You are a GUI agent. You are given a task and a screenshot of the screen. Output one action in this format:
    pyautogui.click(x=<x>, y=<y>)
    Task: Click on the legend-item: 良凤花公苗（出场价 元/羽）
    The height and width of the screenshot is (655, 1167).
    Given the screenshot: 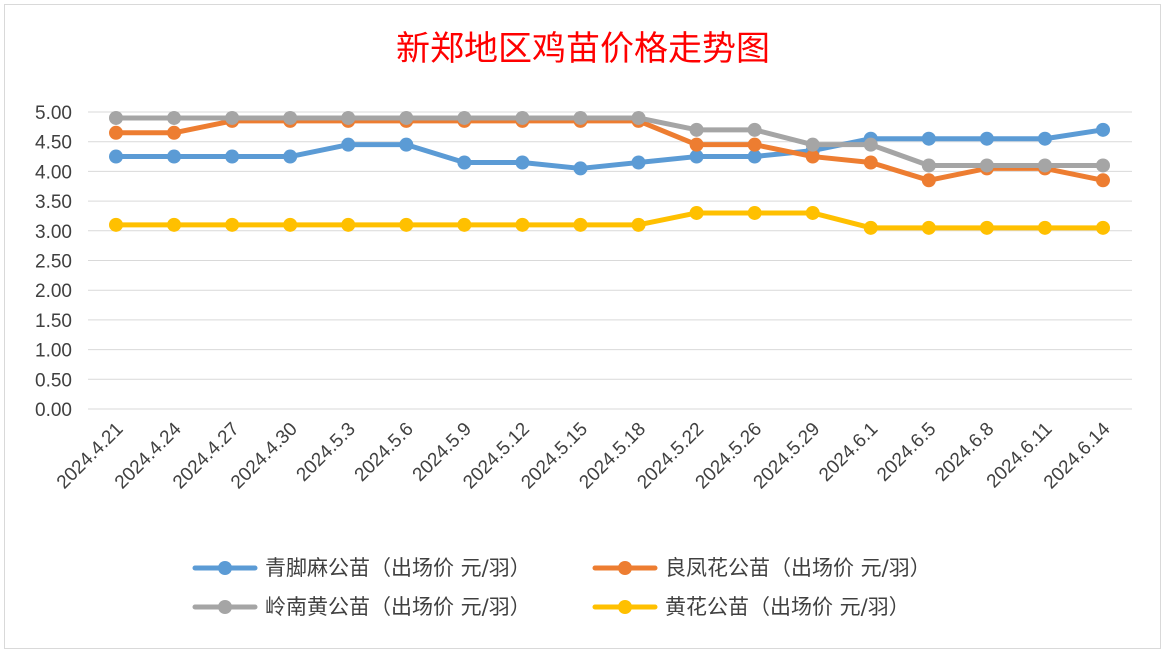 What is the action you would take?
    pyautogui.click(x=761, y=568)
    